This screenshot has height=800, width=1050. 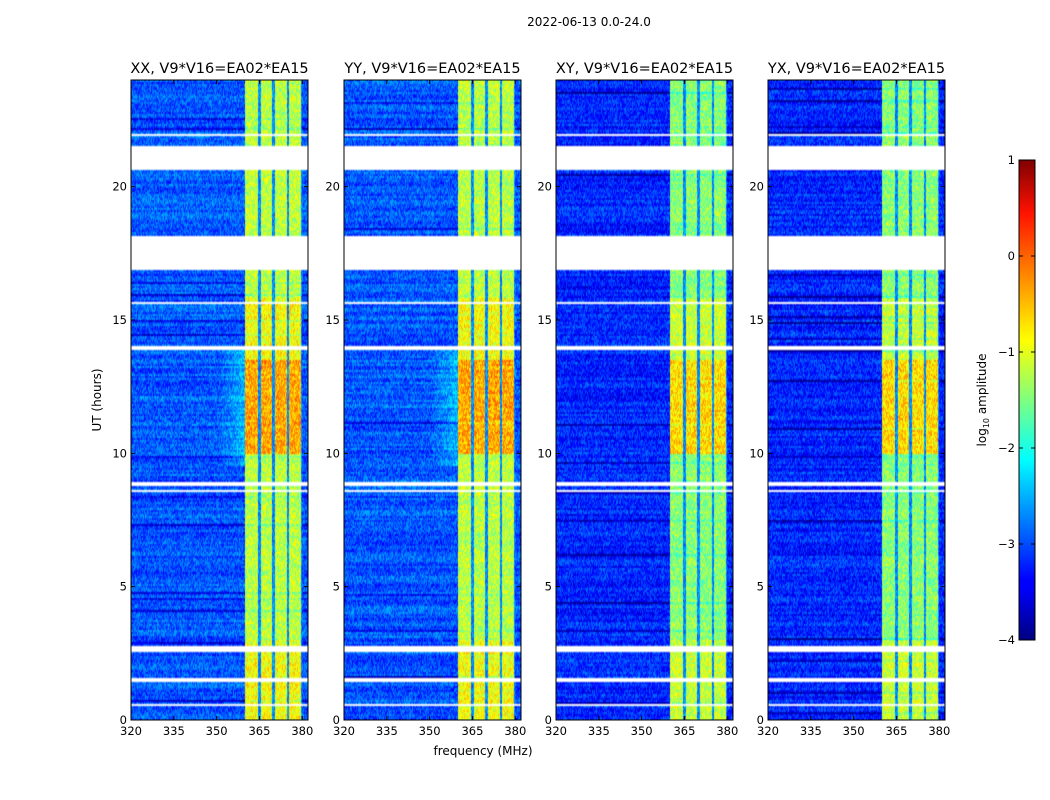 I want to click on figure-suptitle: 2022-06-13 0.0-24.0, so click(x=589, y=22).